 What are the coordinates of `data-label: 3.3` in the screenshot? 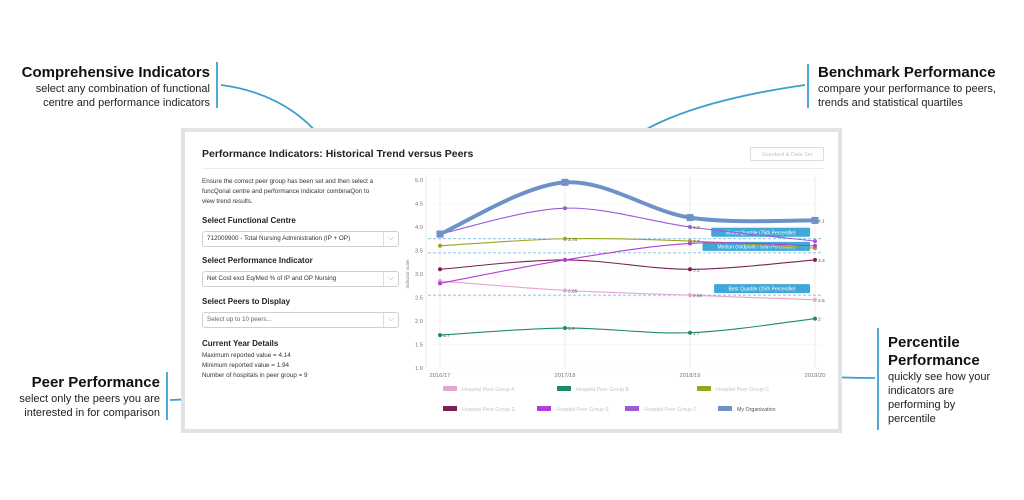 It's located at (821, 261).